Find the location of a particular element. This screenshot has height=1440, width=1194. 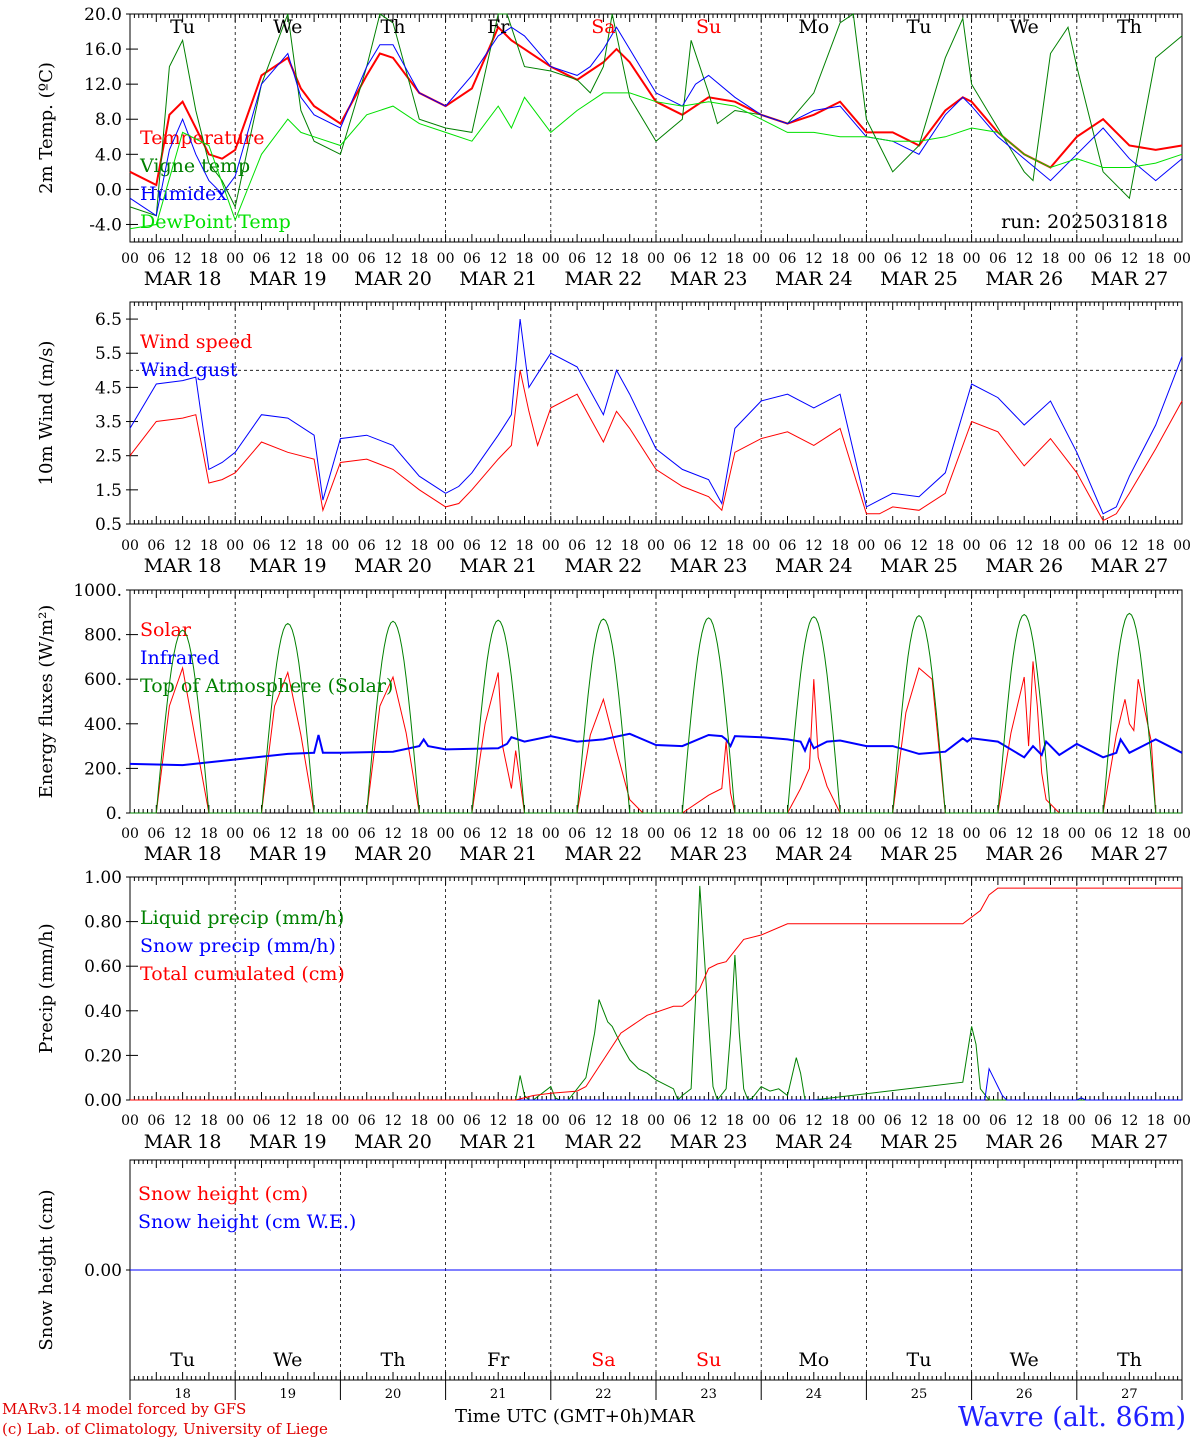

y-tick-label: 1.00 is located at coordinates (103, 878).